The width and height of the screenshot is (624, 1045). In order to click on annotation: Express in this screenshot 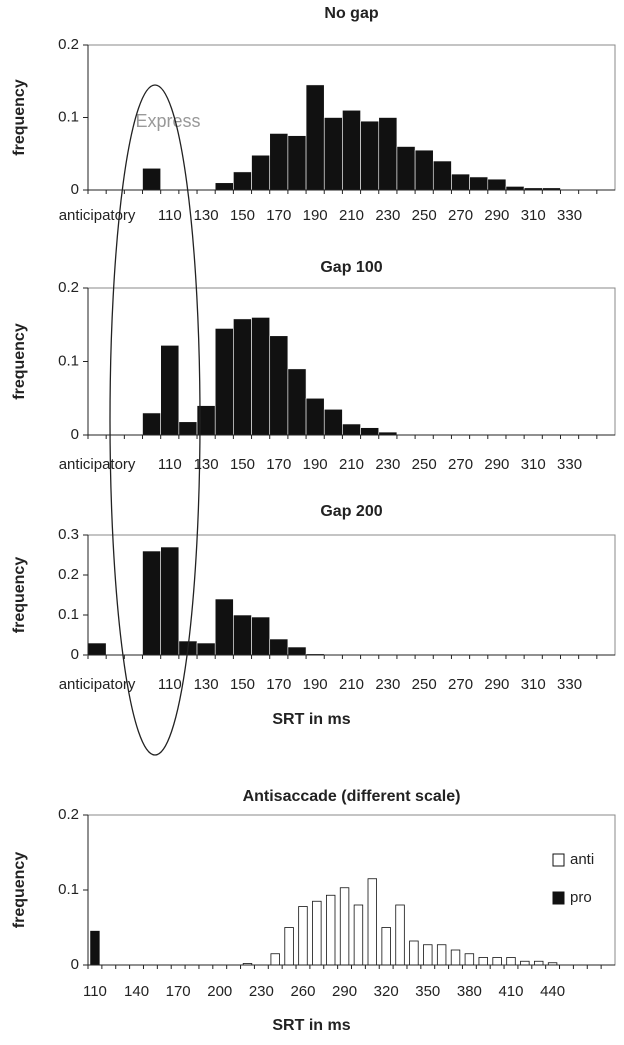, I will do `click(167, 121)`.